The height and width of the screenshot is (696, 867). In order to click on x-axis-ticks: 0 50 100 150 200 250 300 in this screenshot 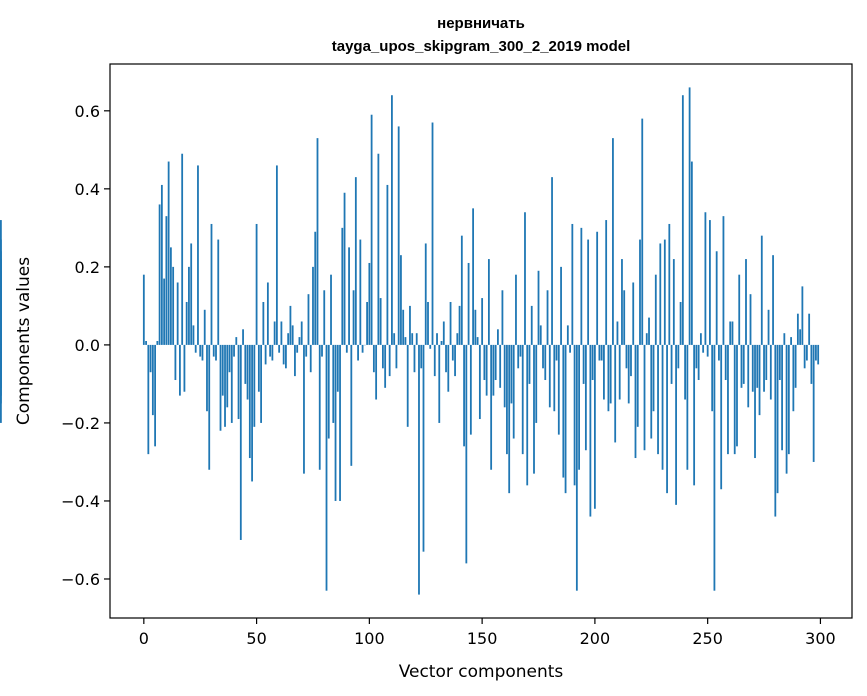, I will do `click(487, 633)`.